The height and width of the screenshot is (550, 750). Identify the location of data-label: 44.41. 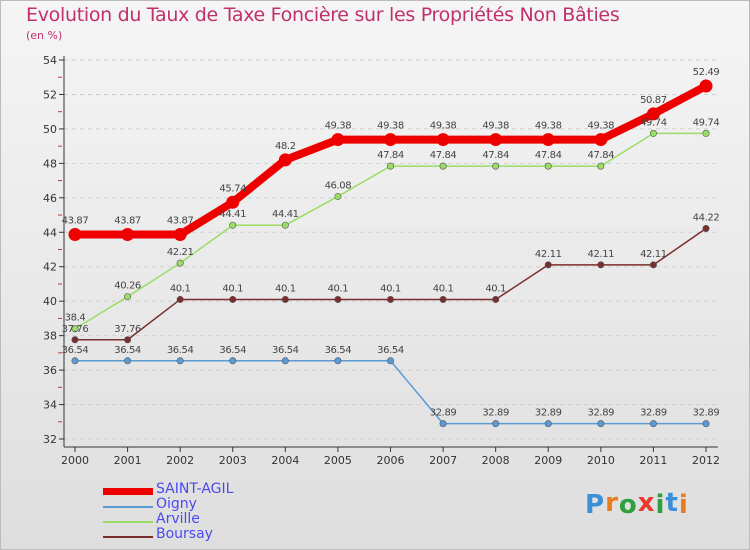
(285, 214).